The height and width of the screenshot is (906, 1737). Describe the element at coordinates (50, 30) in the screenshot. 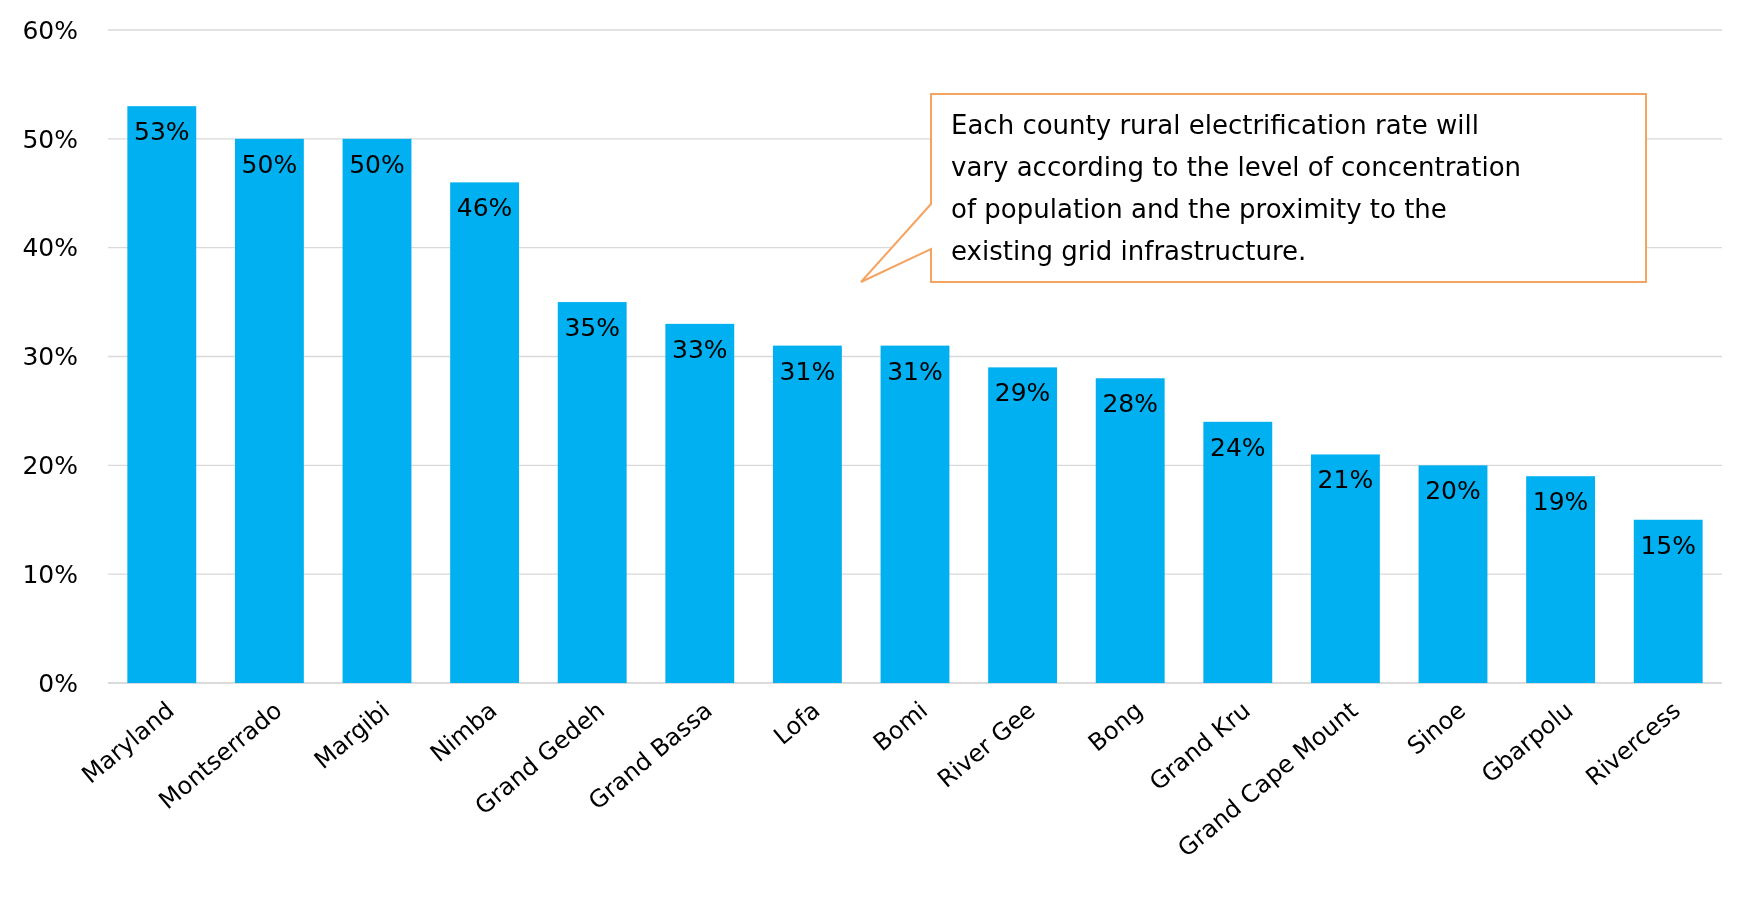

I see `y-tick-label: 60%` at that location.